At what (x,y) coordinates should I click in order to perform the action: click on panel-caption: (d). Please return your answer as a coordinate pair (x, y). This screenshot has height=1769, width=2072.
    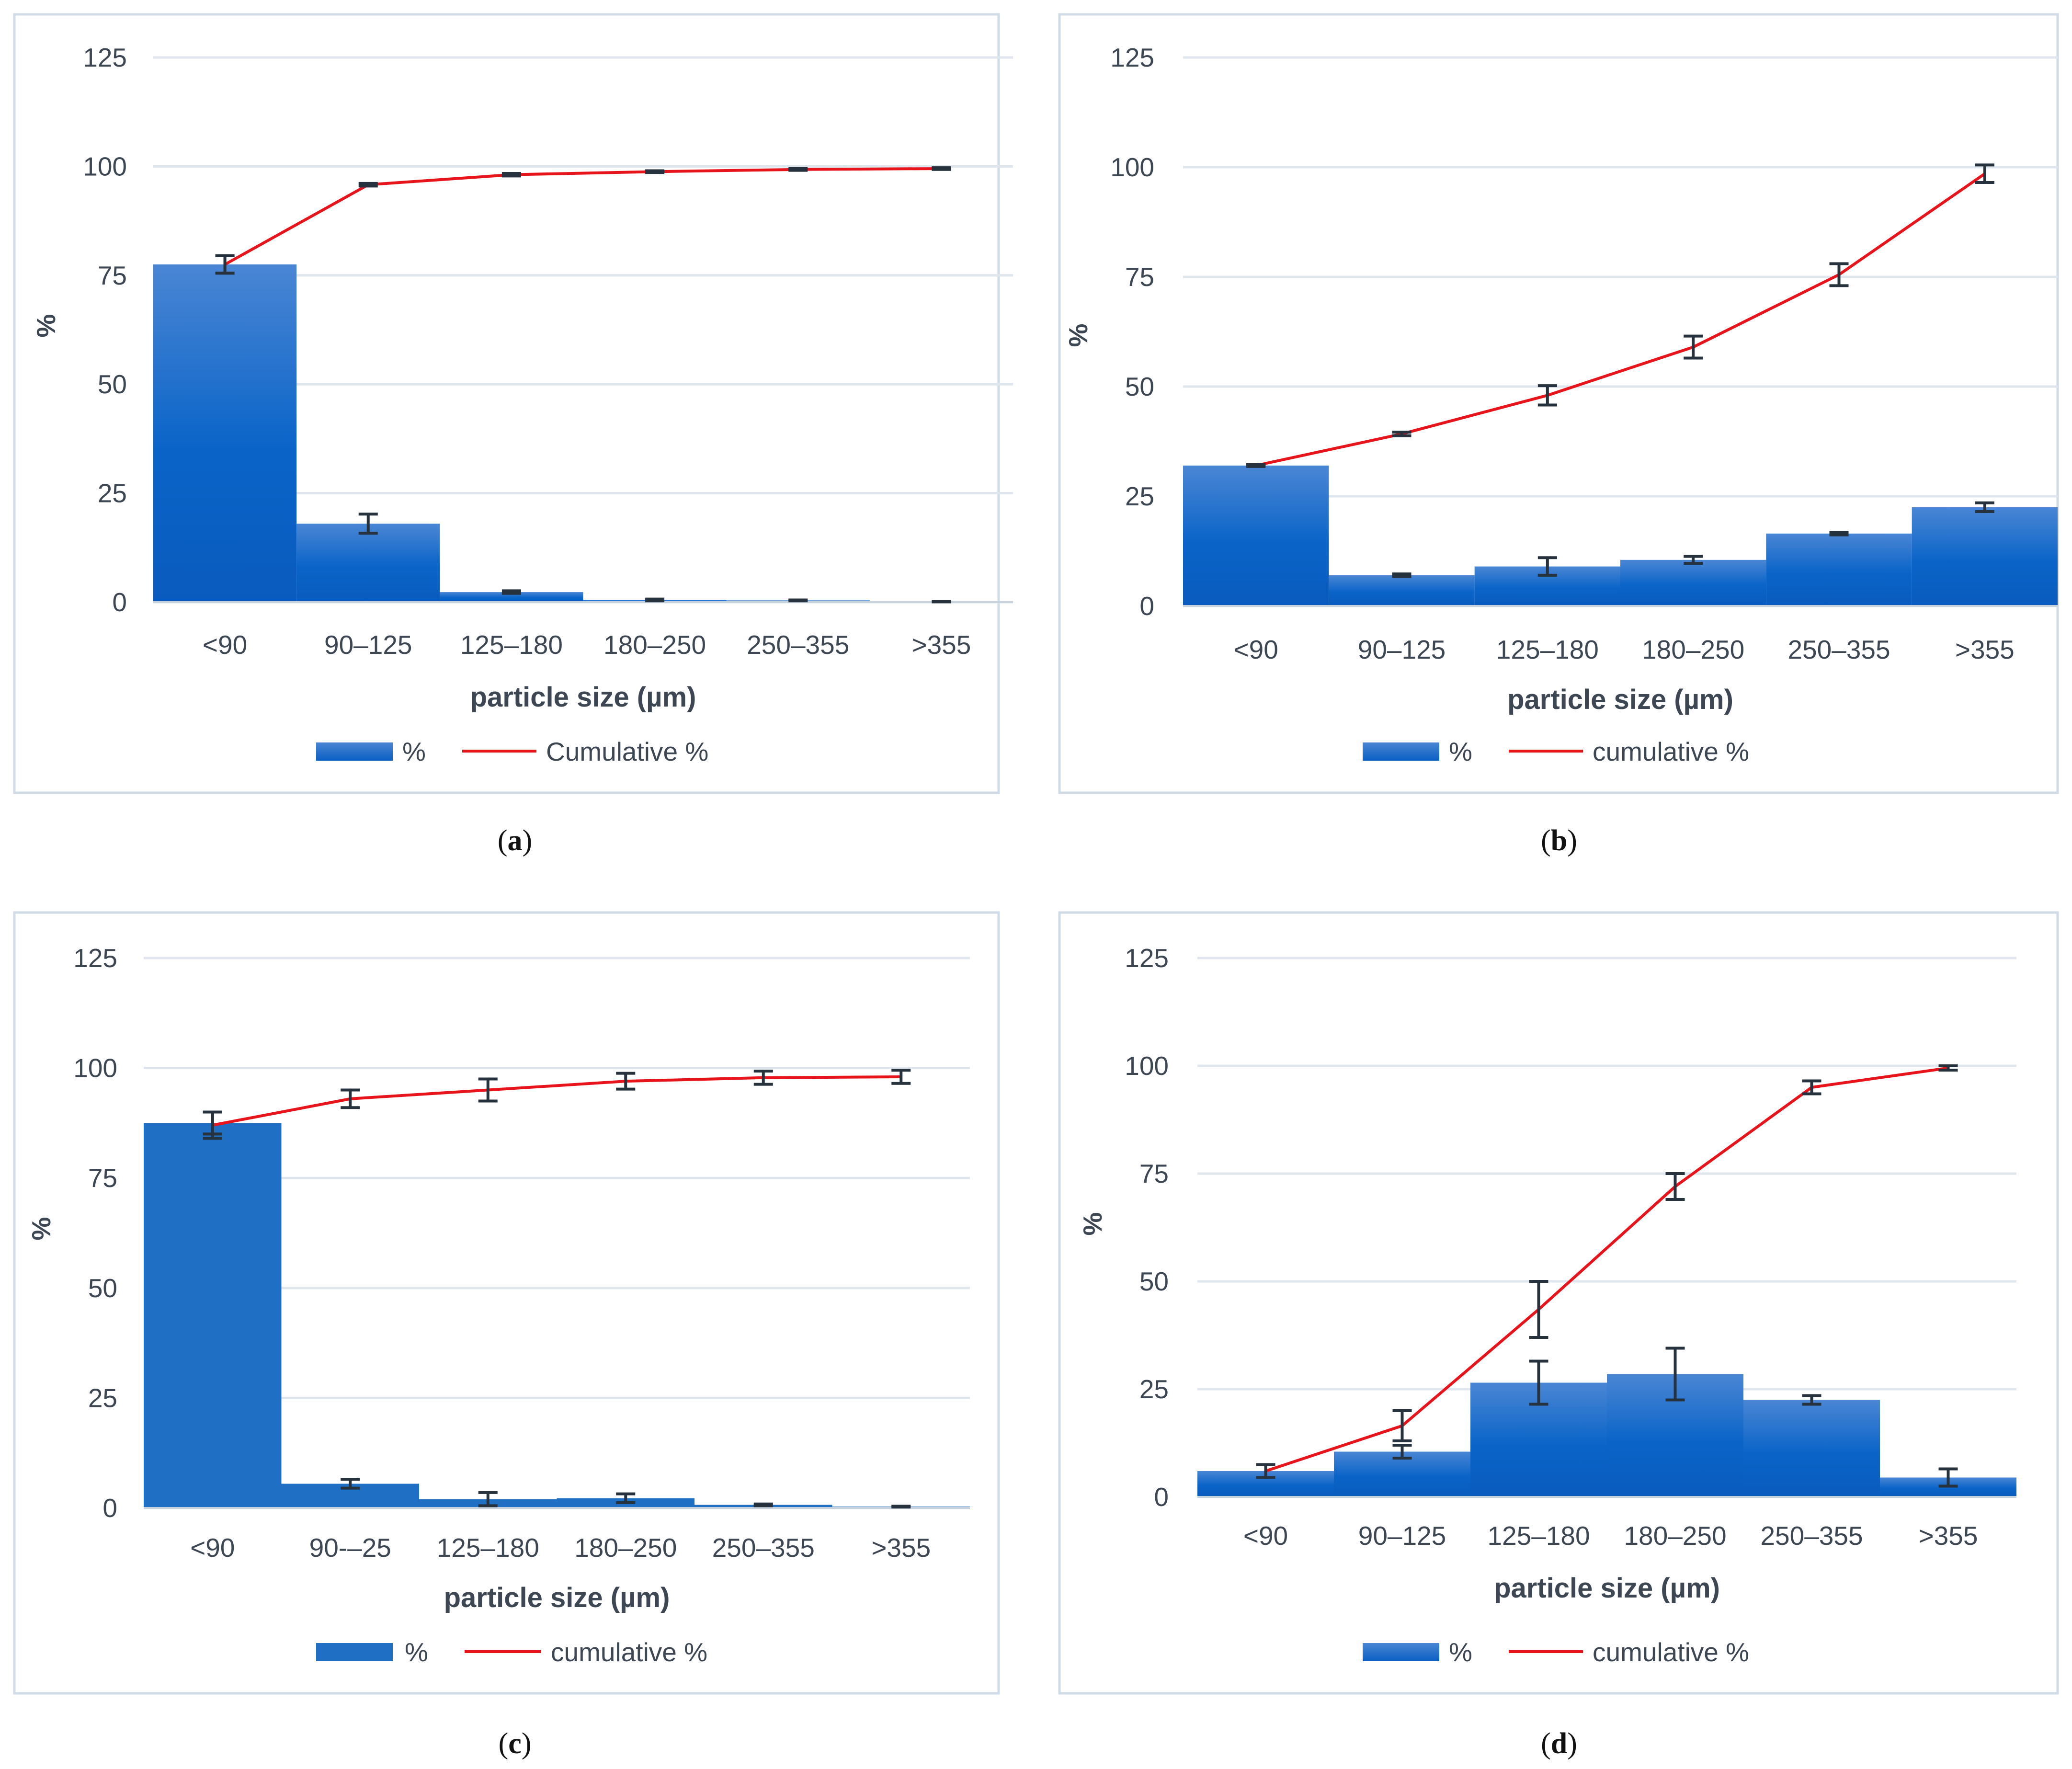
    Looking at the image, I should click on (1559, 1743).